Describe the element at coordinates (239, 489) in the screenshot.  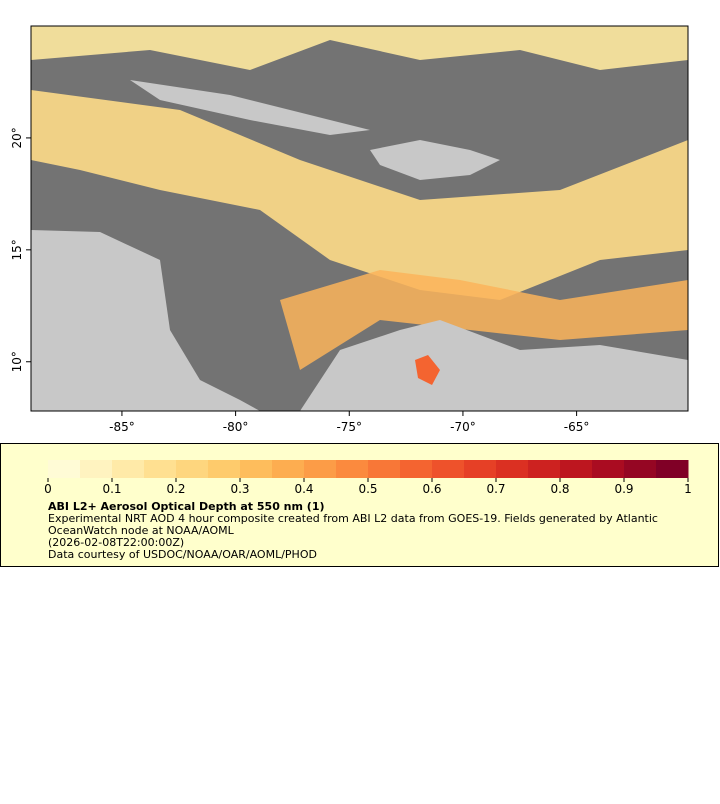
I see `colorbar-tick-label: 0.3` at that location.